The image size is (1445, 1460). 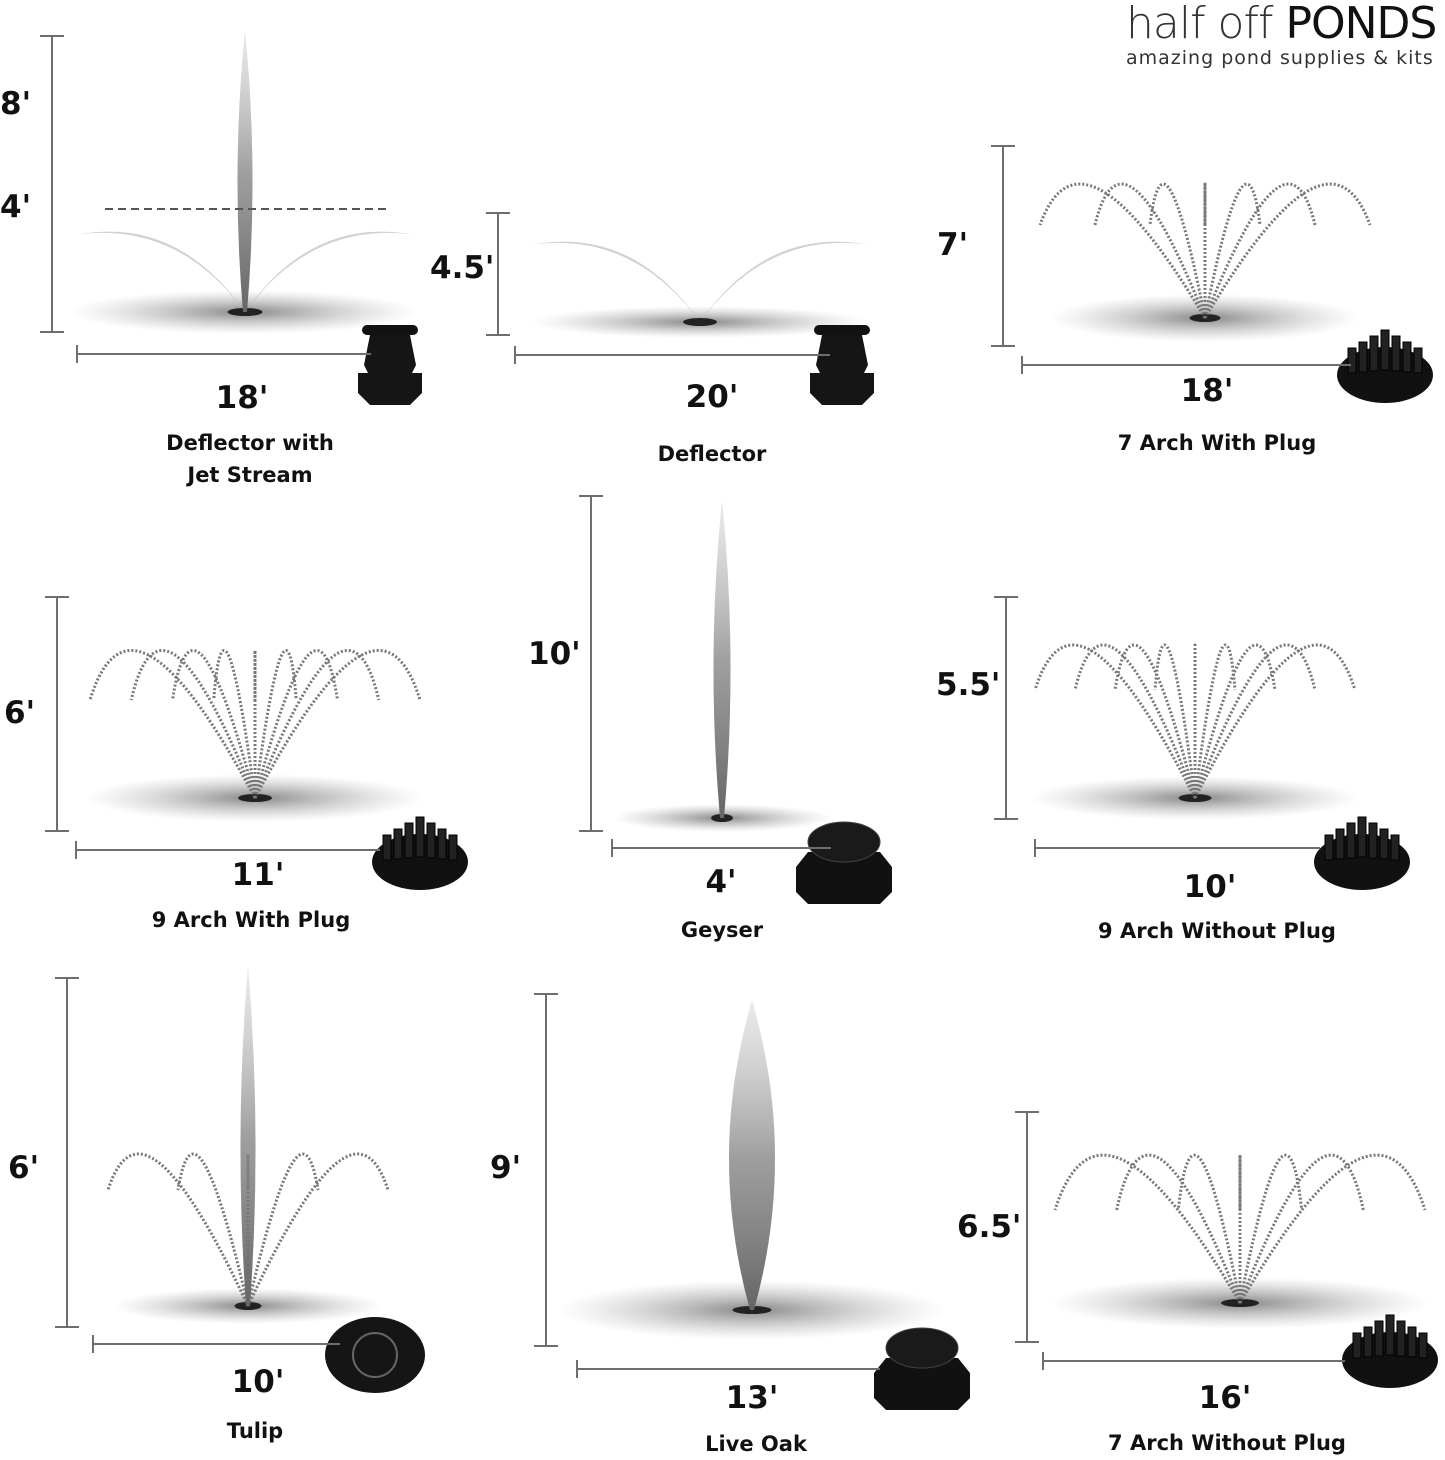 I want to click on height-label: 5.5', so click(x=968, y=685).